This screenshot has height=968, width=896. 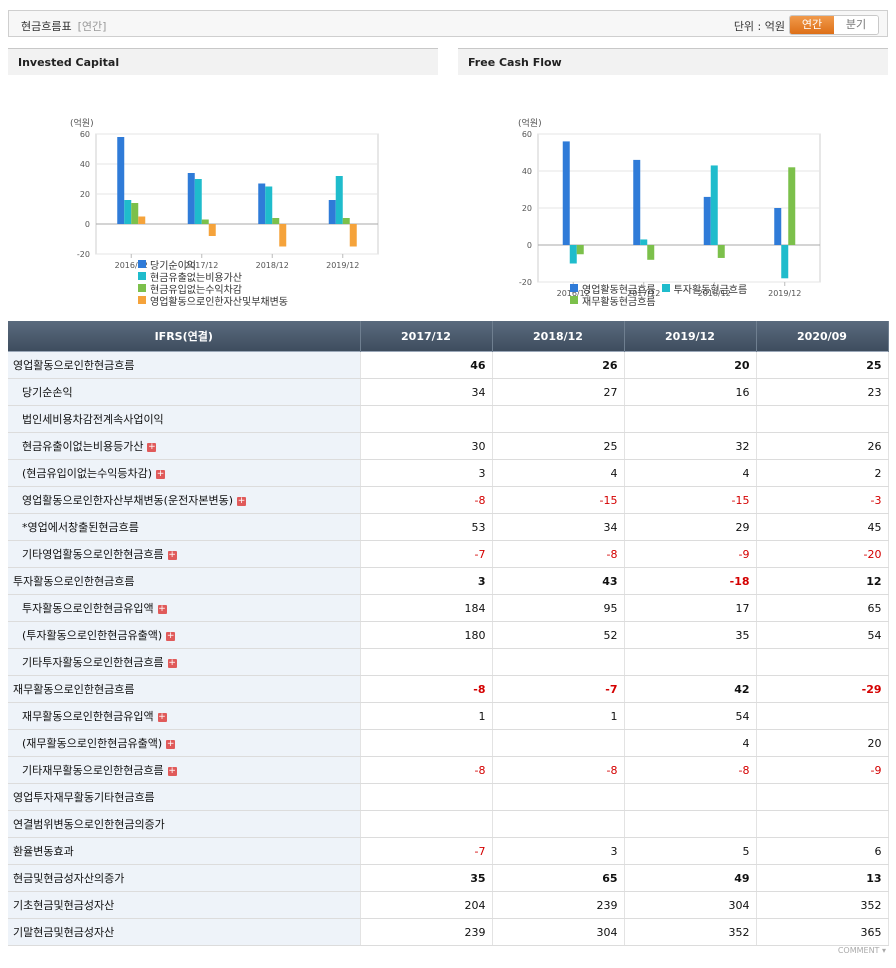 What do you see at coordinates (184, 608) in the screenshot?
I see `row-label-cell: 투자활동으로인한현금유입액 +` at bounding box center [184, 608].